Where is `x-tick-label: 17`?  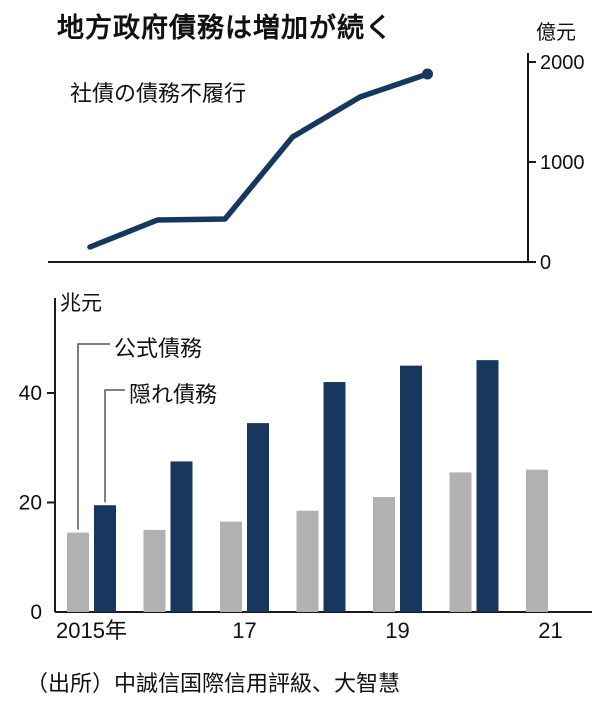 x-tick-label: 17 is located at coordinates (244, 630).